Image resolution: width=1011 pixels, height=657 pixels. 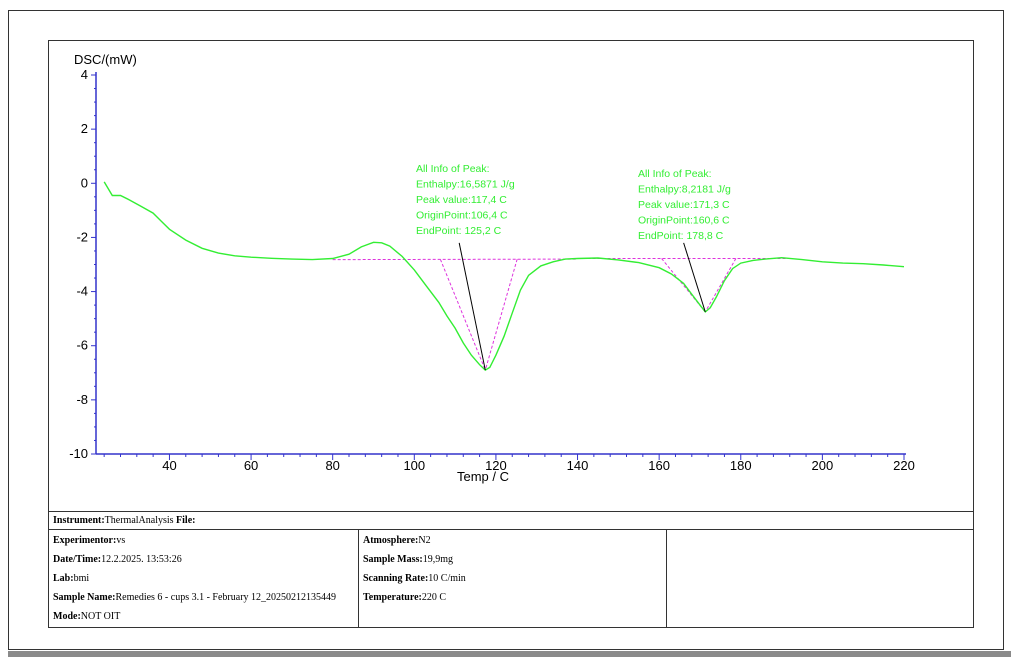 I want to click on lab-field: Lab:bmi, so click(x=71, y=578).